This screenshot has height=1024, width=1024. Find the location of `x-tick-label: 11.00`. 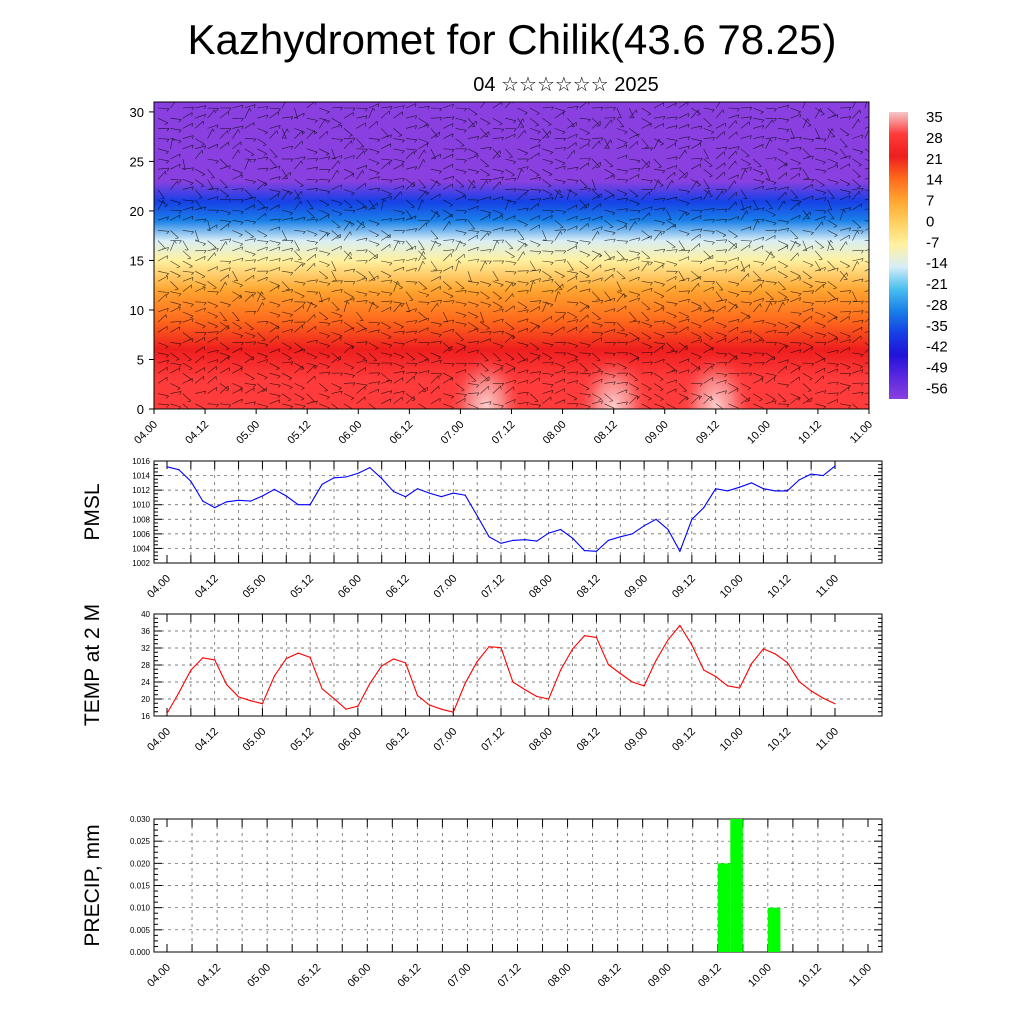

x-tick-label: 11.00 is located at coordinates (827, 586).